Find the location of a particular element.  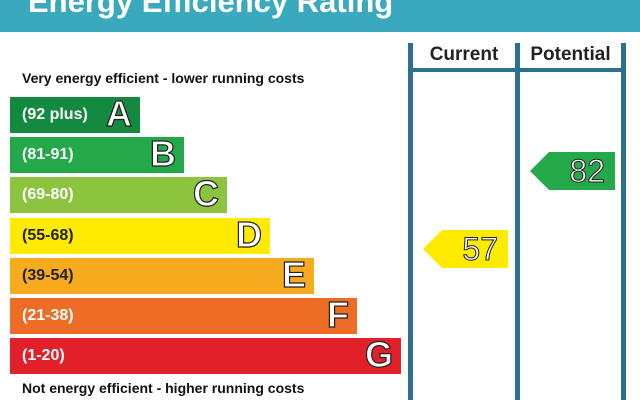

band-range: (92 plus) is located at coordinates (55, 114).